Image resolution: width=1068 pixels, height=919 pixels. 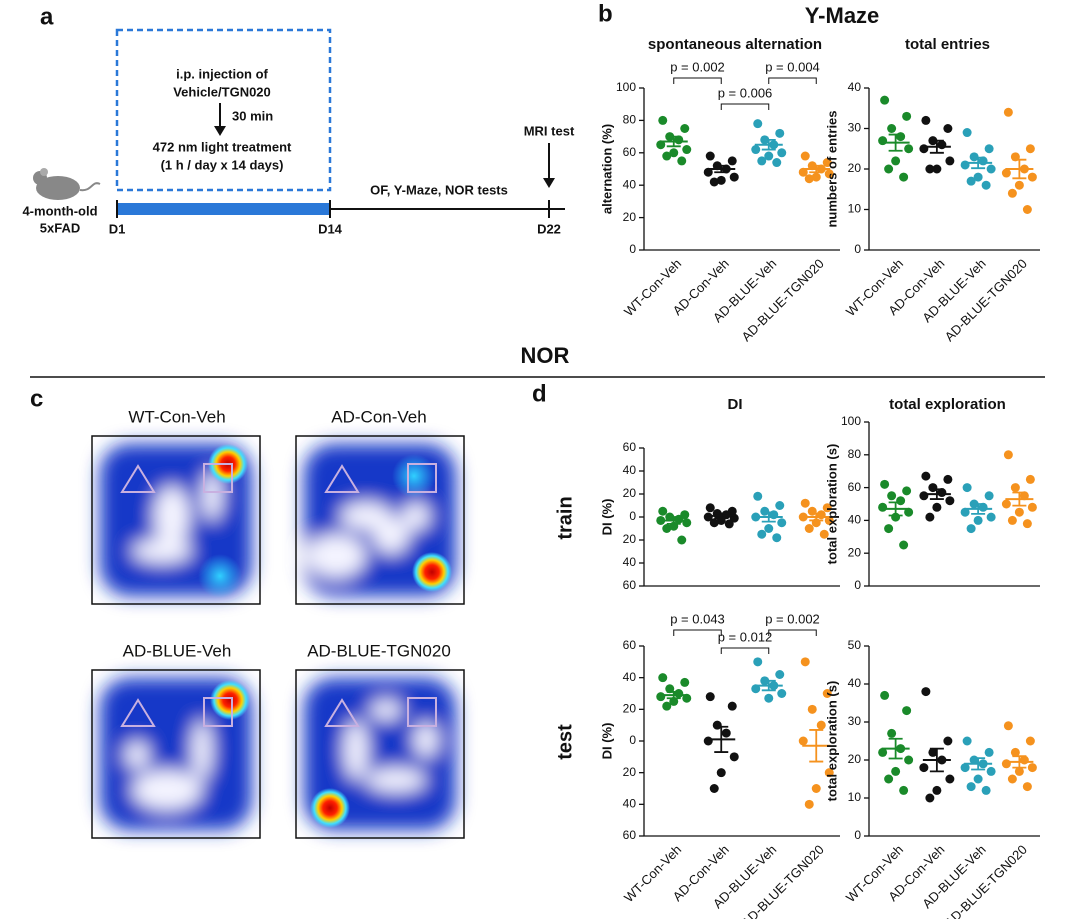 What do you see at coordinates (222, 146) in the screenshot?
I see `timeline-text: 472 nm light treatment` at bounding box center [222, 146].